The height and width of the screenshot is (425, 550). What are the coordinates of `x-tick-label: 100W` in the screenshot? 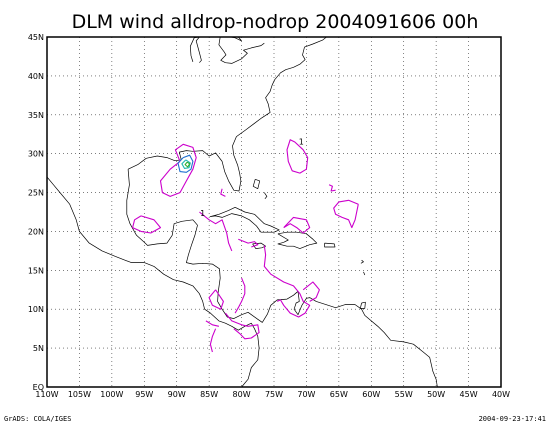 It's located at (111, 394).